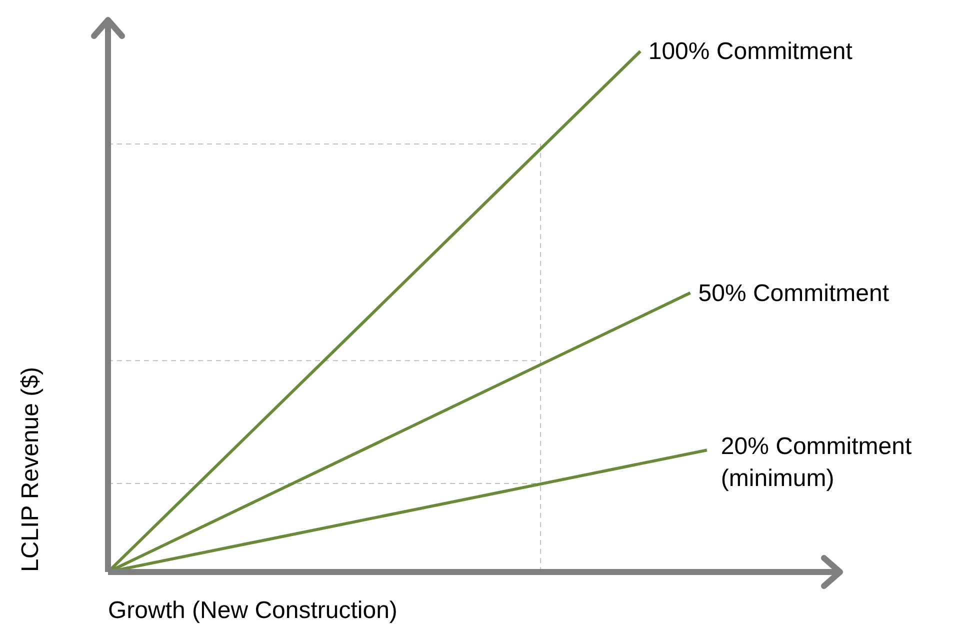 The image size is (956, 624). Describe the element at coordinates (30, 469) in the screenshot. I see `y-axis-title: LCLIP Revenue ($)` at that location.